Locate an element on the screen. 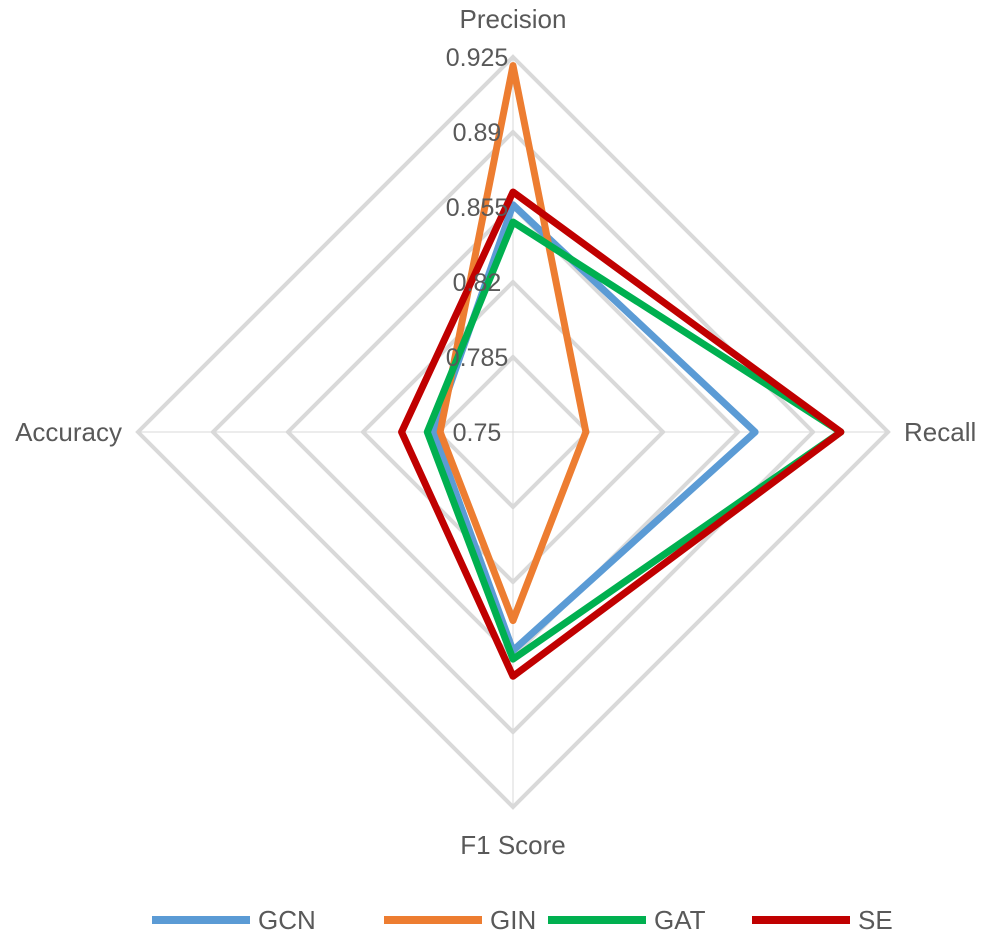  axis-label-f1-score: F1 Score is located at coordinates (513, 845).